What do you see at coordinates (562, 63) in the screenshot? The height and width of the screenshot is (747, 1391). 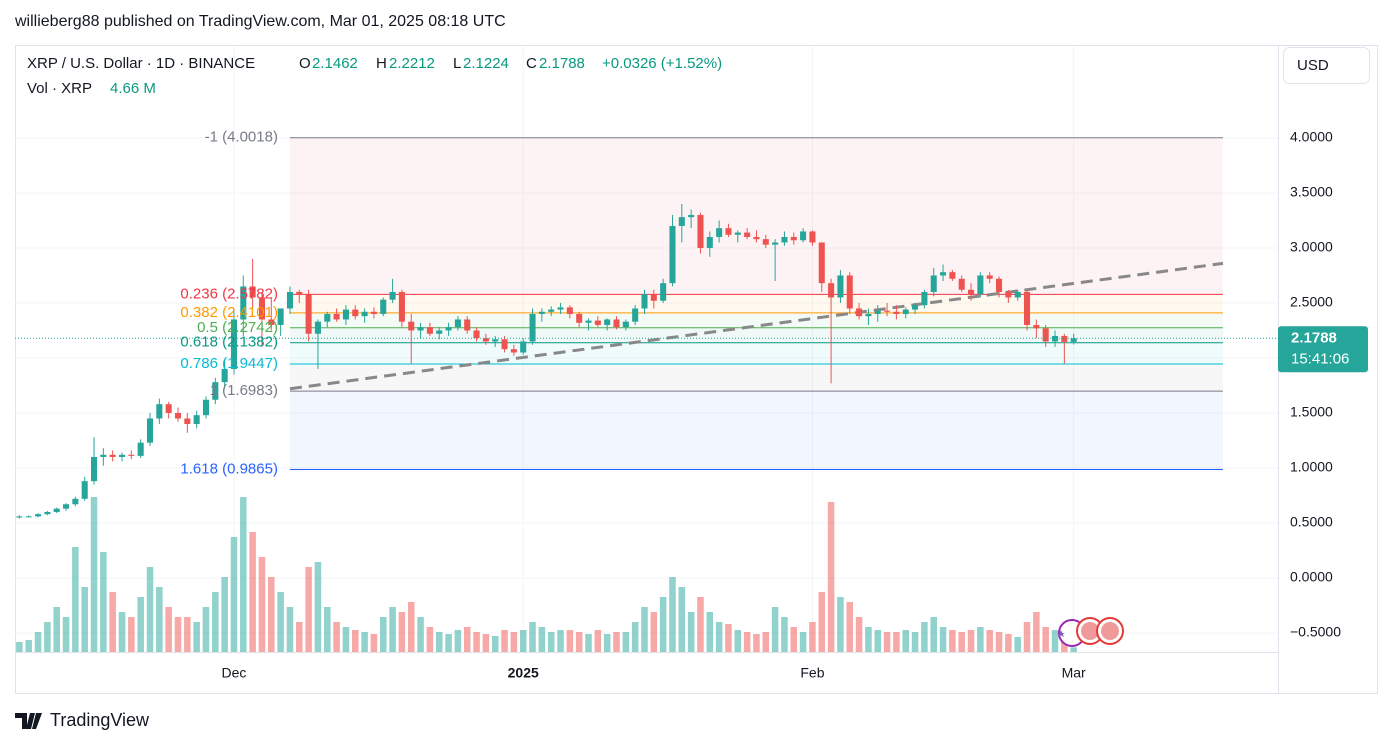 I see `ohlc-value: 2.1788` at bounding box center [562, 63].